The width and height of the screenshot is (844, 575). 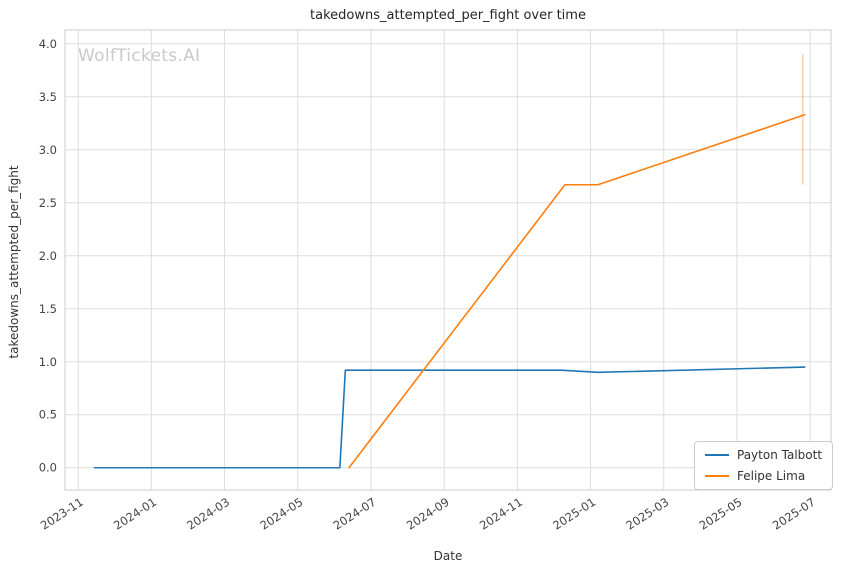 I want to click on x-tick-label: 2024-01, so click(x=135, y=514).